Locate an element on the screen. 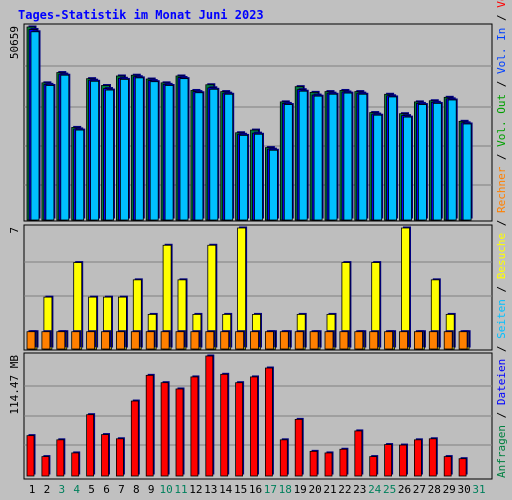  bar-volume-day-12-face is located at coordinates (194, 426).